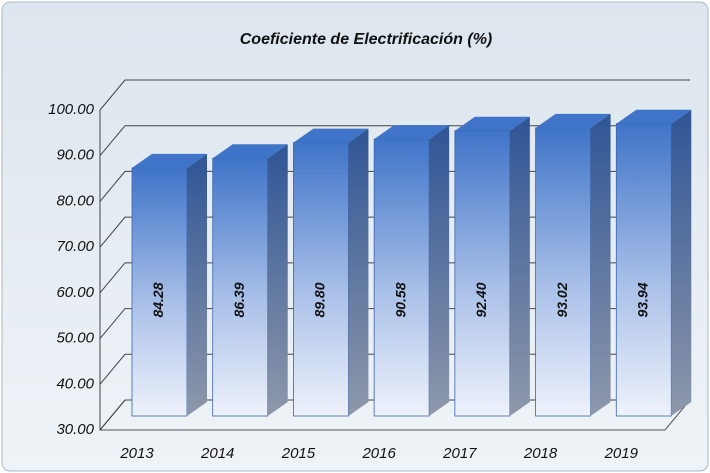 The image size is (710, 473). Describe the element at coordinates (75, 155) in the screenshot. I see `y-tick-label: 90.00` at that location.